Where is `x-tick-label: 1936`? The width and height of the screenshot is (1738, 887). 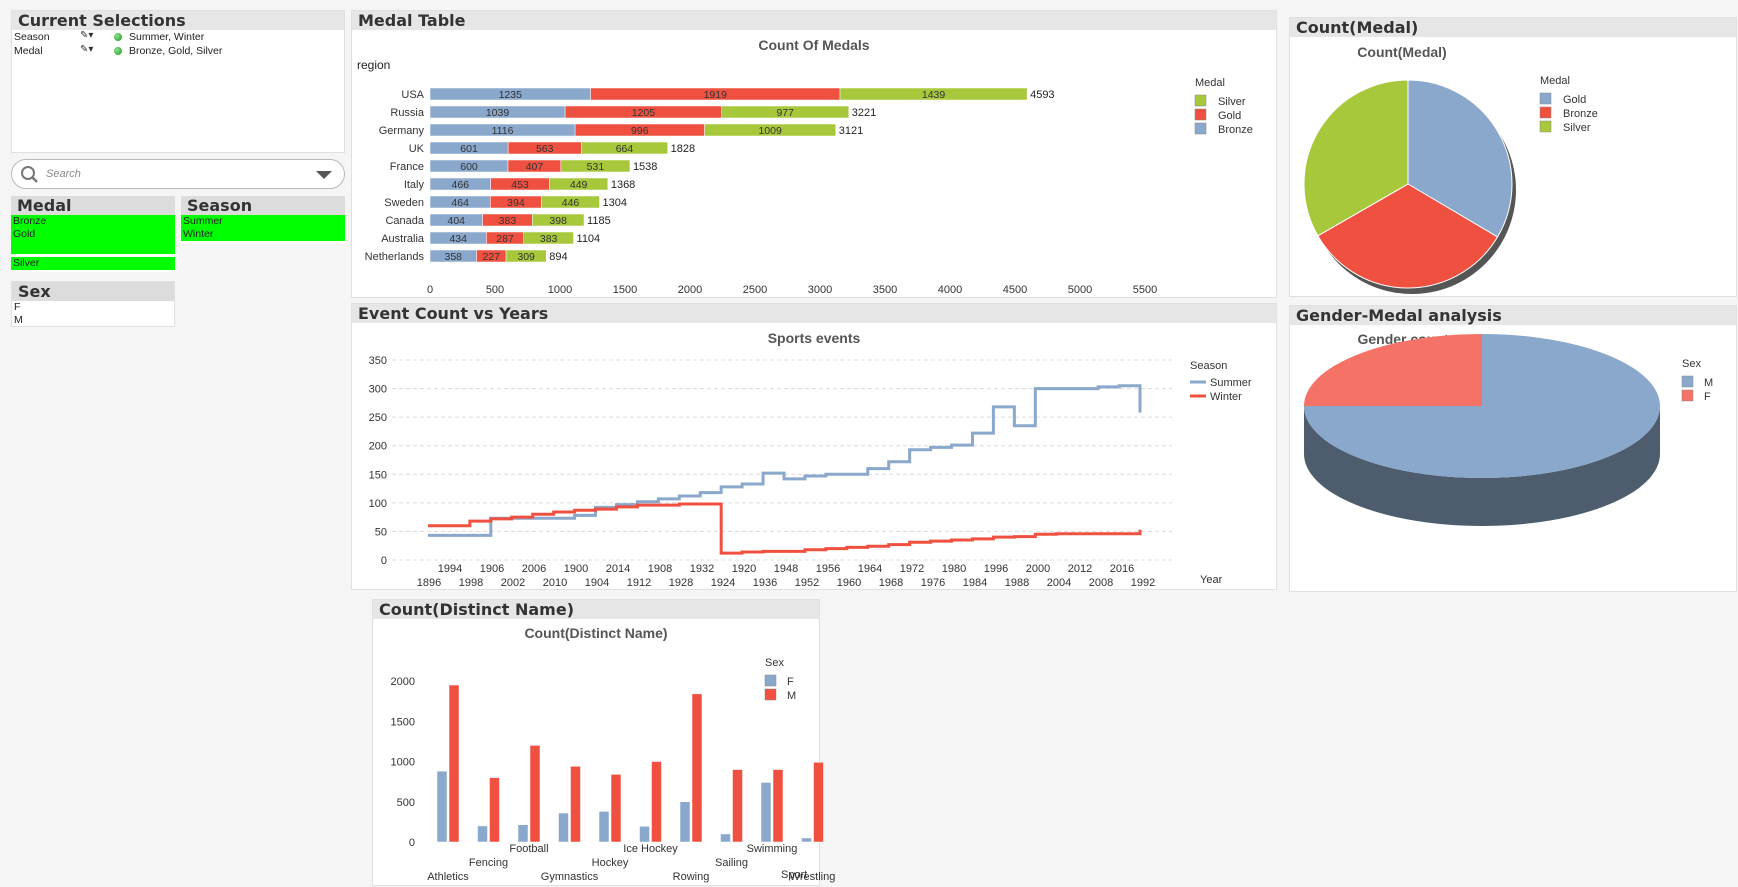 x-tick-label: 1936 is located at coordinates (765, 583).